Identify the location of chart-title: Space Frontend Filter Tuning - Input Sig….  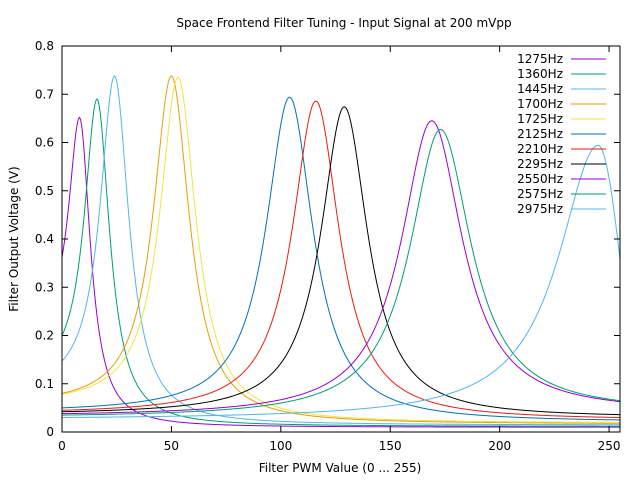
(343, 23).